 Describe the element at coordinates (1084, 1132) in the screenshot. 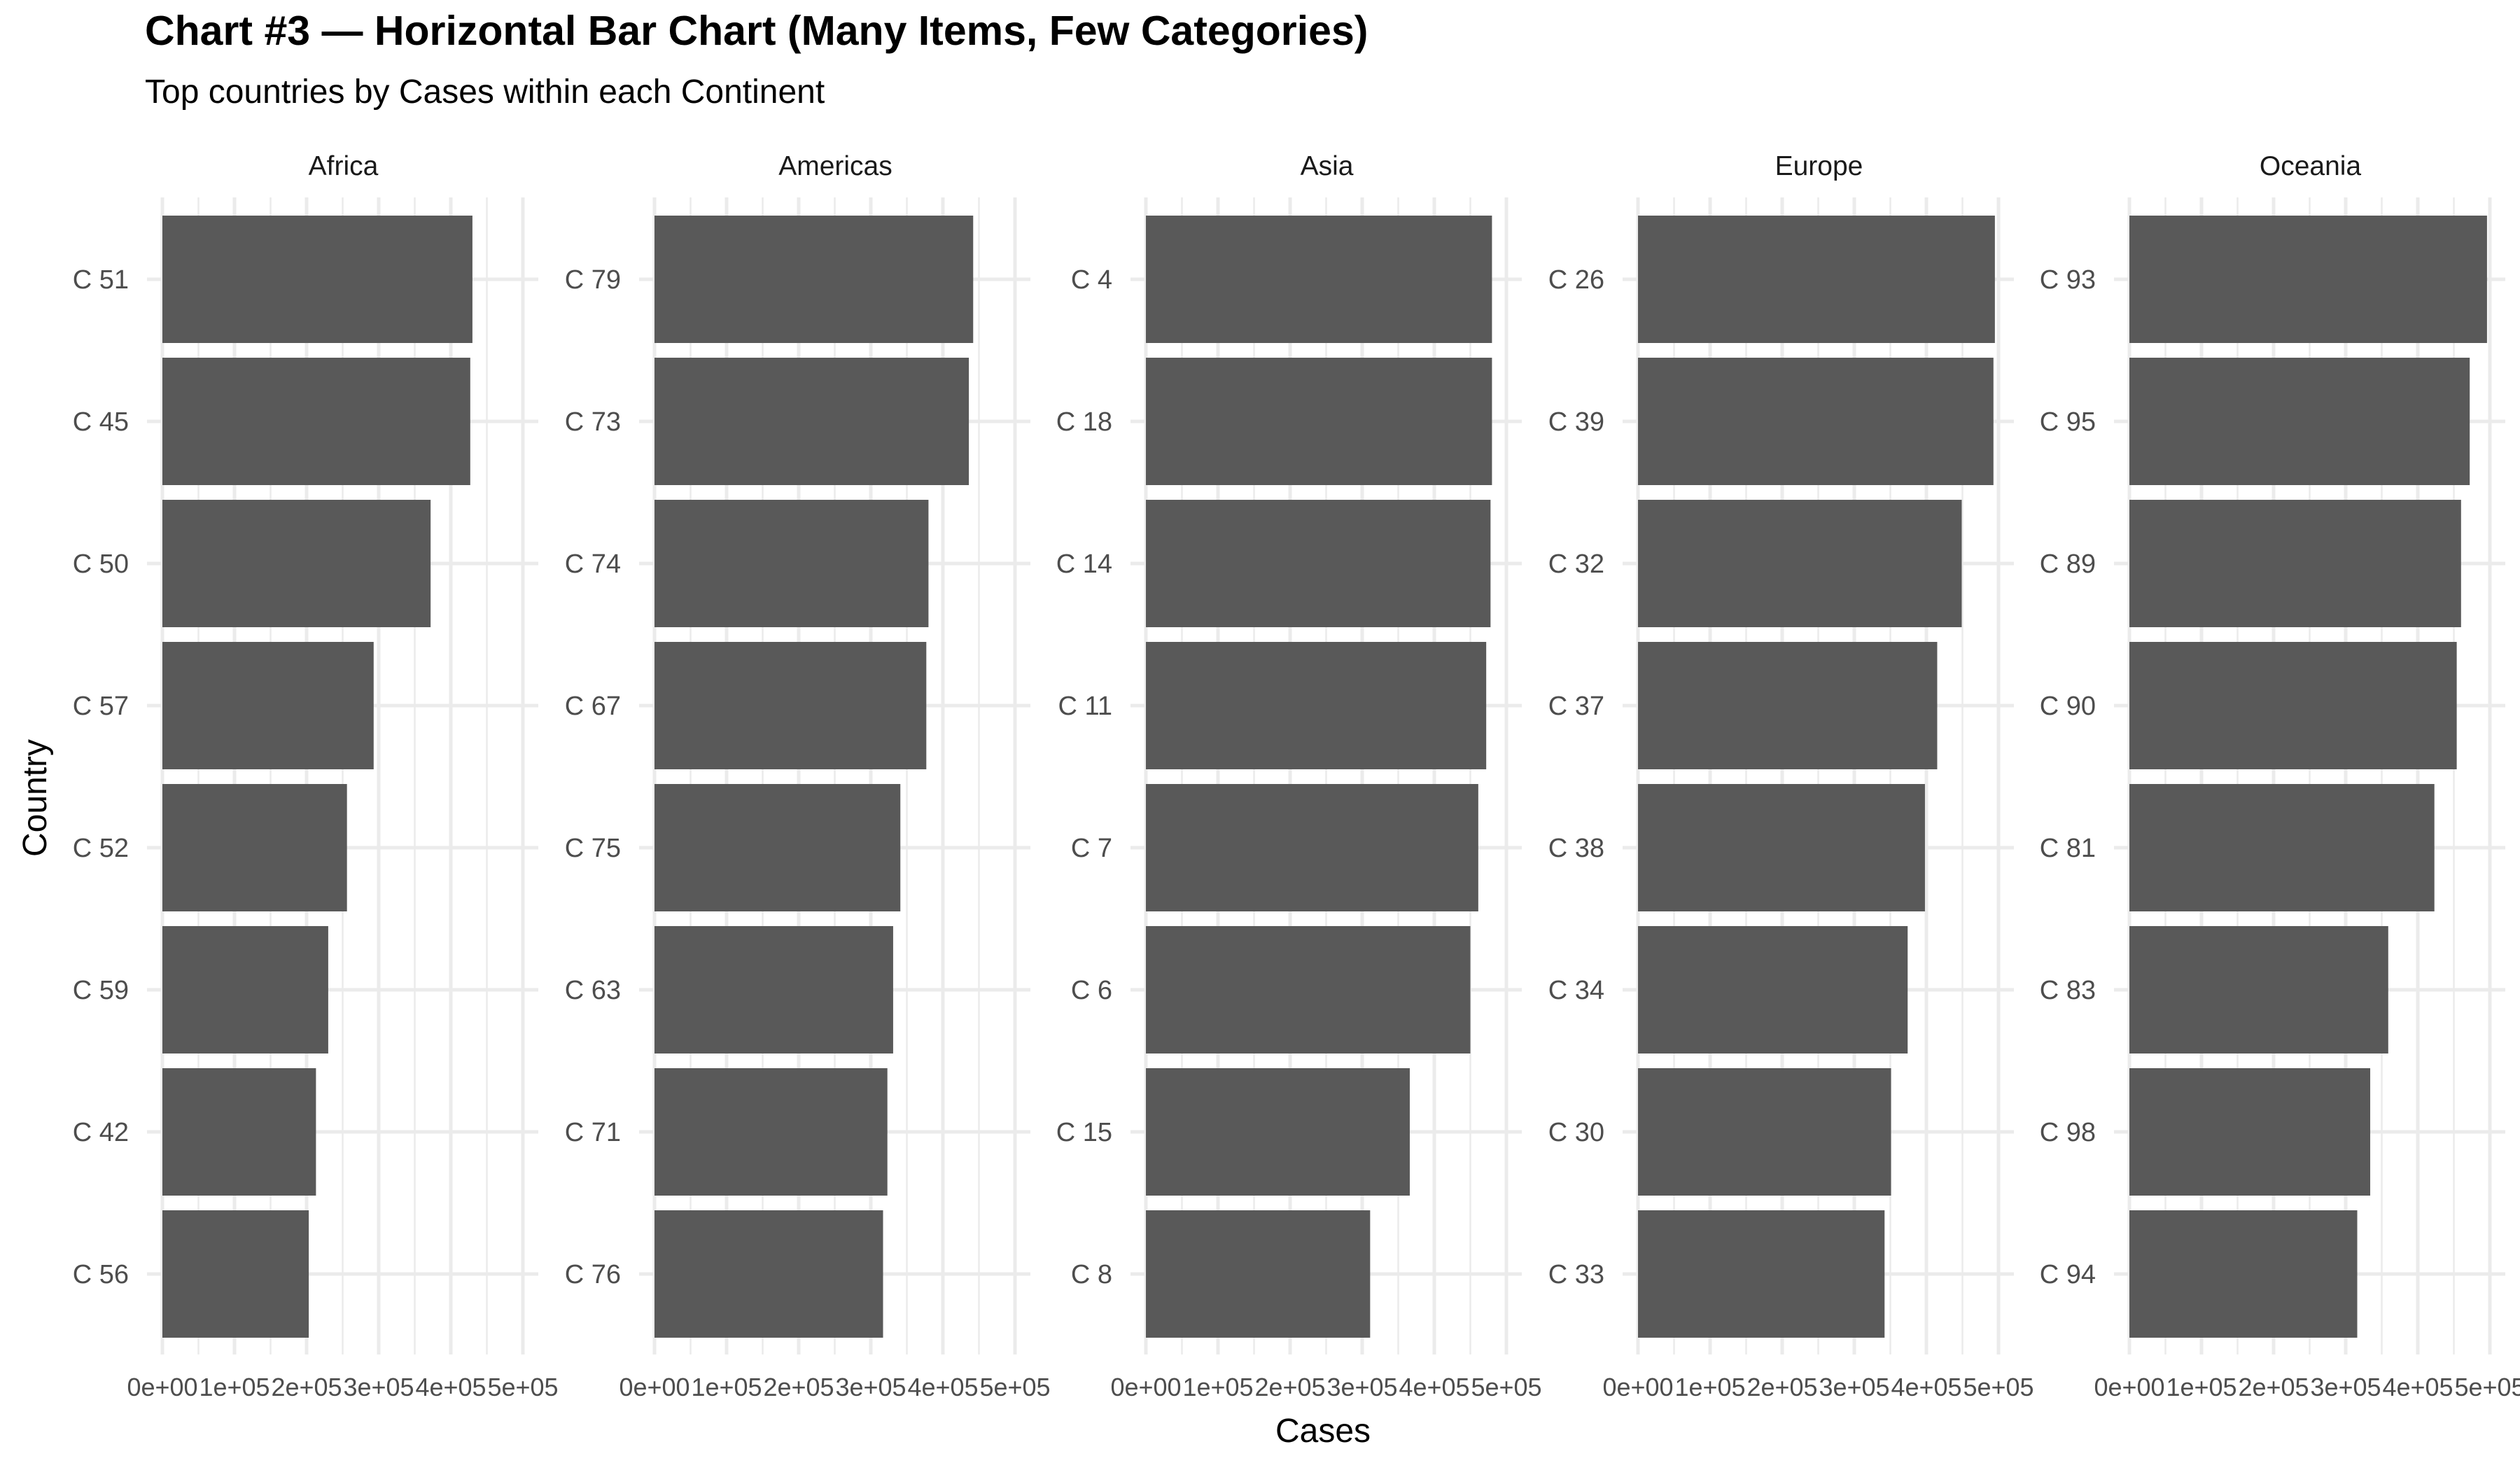

I see `y-tick-label: C 15` at that location.